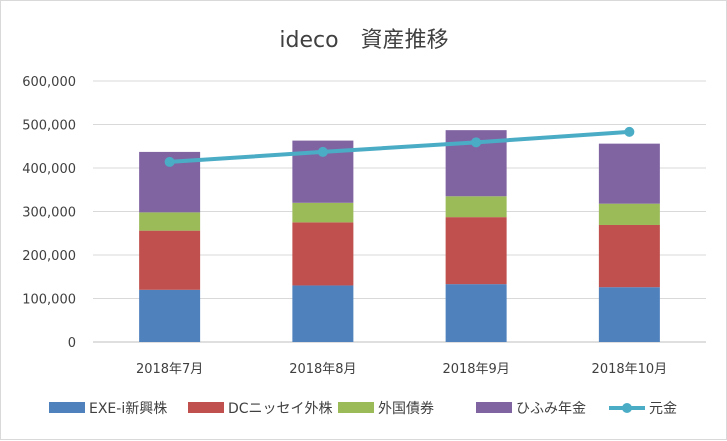  I want to click on legend-label: DCニッセイ外株, so click(280, 409).